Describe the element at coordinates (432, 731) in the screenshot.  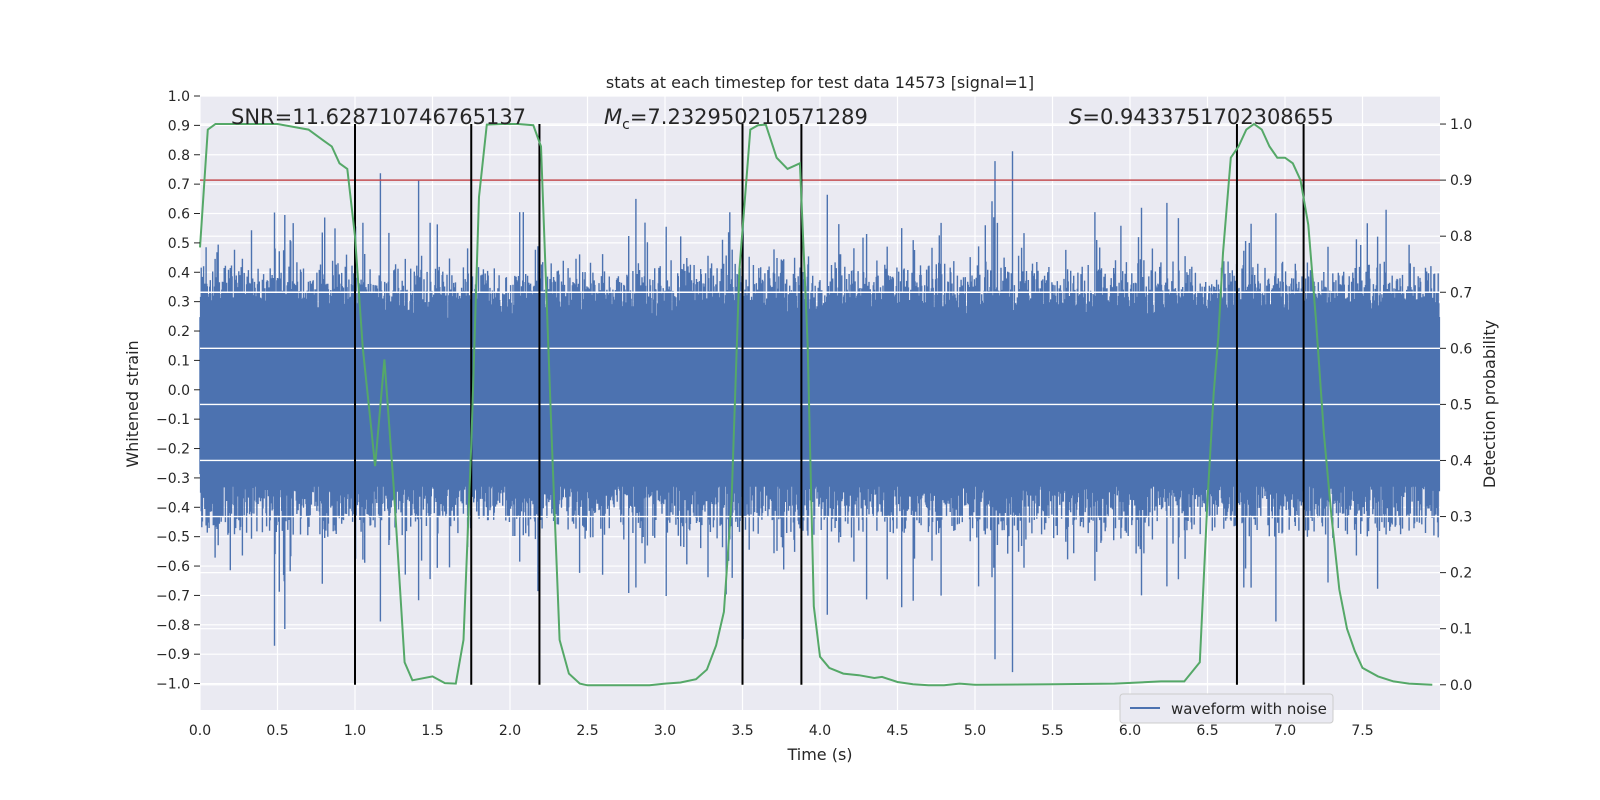
I see `x-tick-label: 1.5` at that location.